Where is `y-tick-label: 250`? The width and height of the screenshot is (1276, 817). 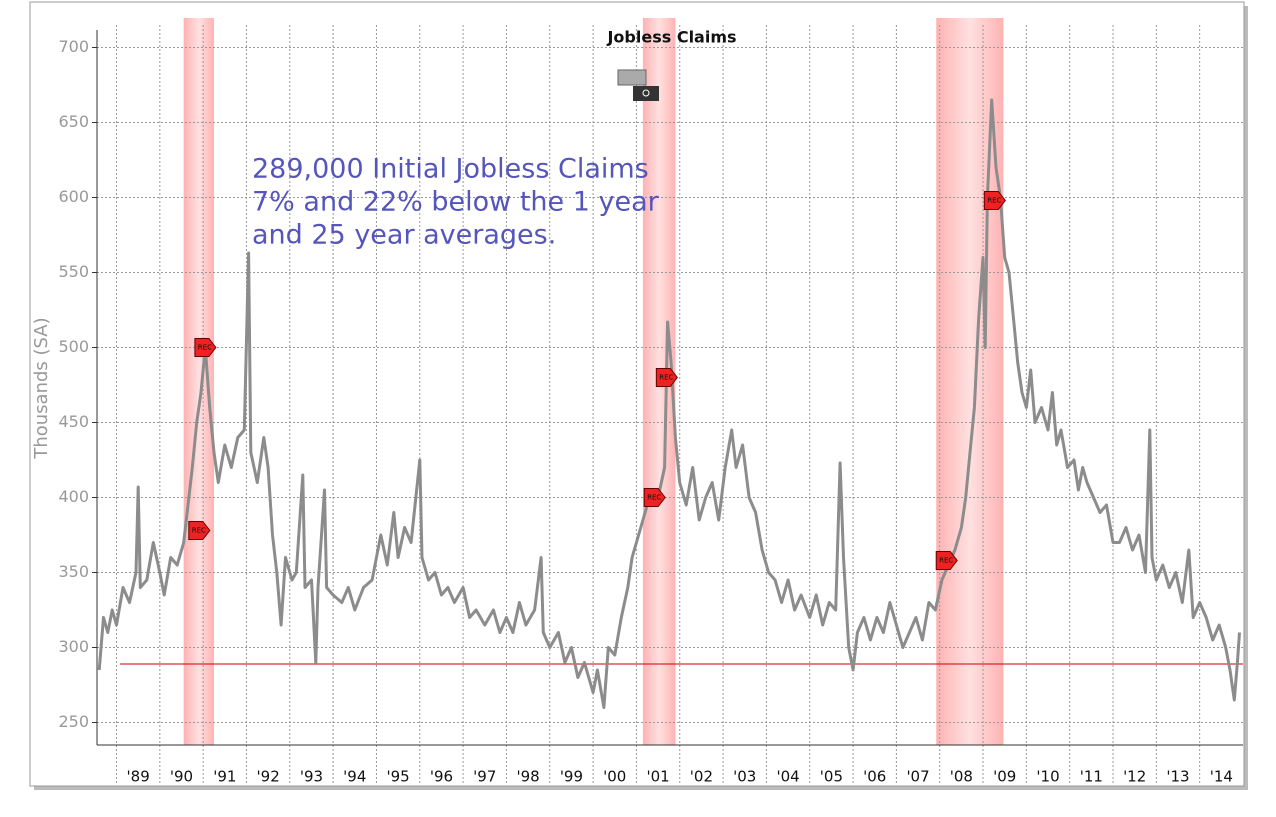
y-tick-label: 250 is located at coordinates (73, 721).